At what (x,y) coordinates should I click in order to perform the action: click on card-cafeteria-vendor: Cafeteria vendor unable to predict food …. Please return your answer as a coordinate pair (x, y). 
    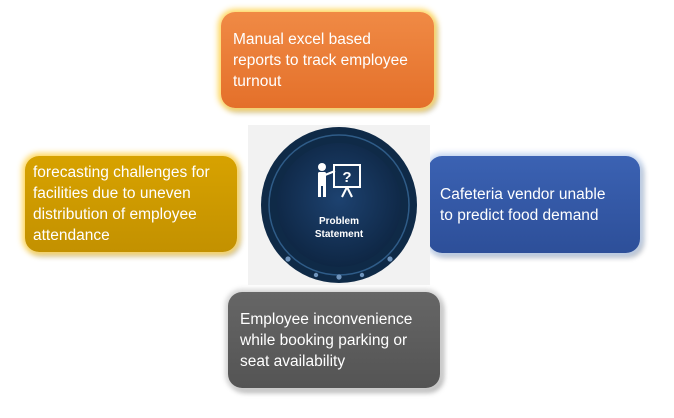
    Looking at the image, I should click on (534, 204).